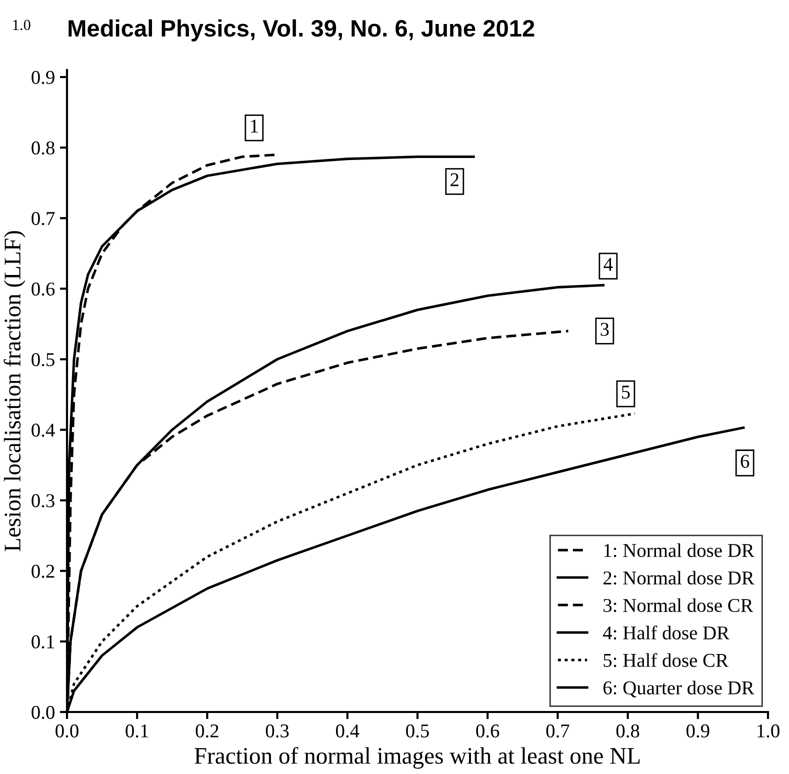 The image size is (789, 774). Describe the element at coordinates (15, 391) in the screenshot. I see `y-axis-title: Lesion localisation fraction (LLF)` at that location.